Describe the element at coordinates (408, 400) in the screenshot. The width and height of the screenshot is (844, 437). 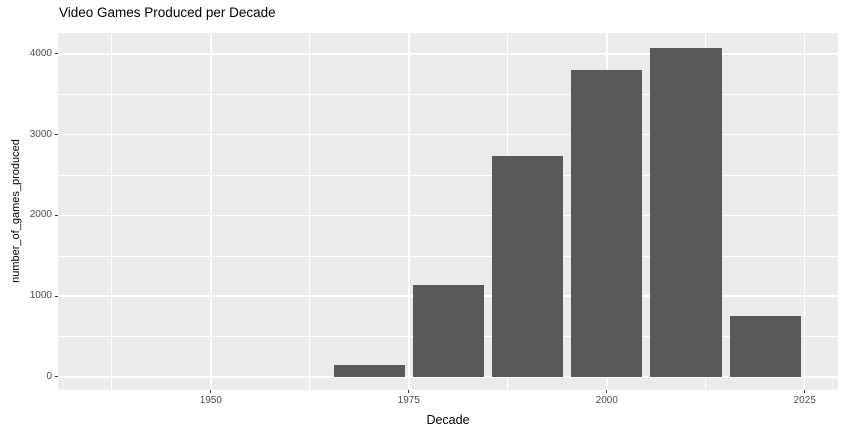
I see `x-tick-label: 1975` at that location.